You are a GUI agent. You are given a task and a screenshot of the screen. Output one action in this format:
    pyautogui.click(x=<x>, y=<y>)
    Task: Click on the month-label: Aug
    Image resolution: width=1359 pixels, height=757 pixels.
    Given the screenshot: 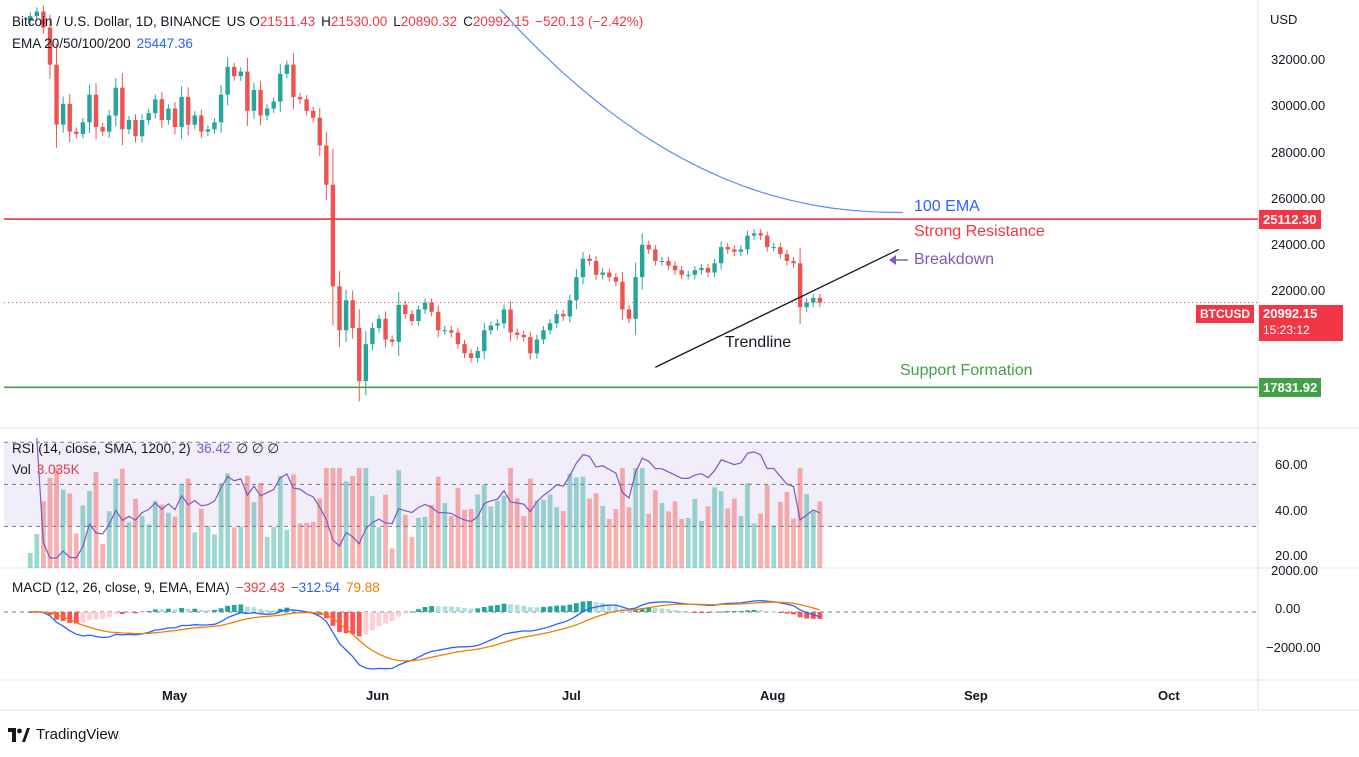 What is the action you would take?
    pyautogui.click(x=773, y=695)
    